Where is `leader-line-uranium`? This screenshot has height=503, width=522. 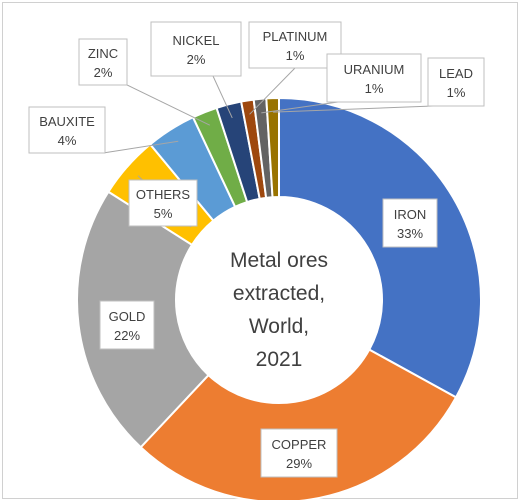 leader-line-uranium is located at coordinates (300, 107).